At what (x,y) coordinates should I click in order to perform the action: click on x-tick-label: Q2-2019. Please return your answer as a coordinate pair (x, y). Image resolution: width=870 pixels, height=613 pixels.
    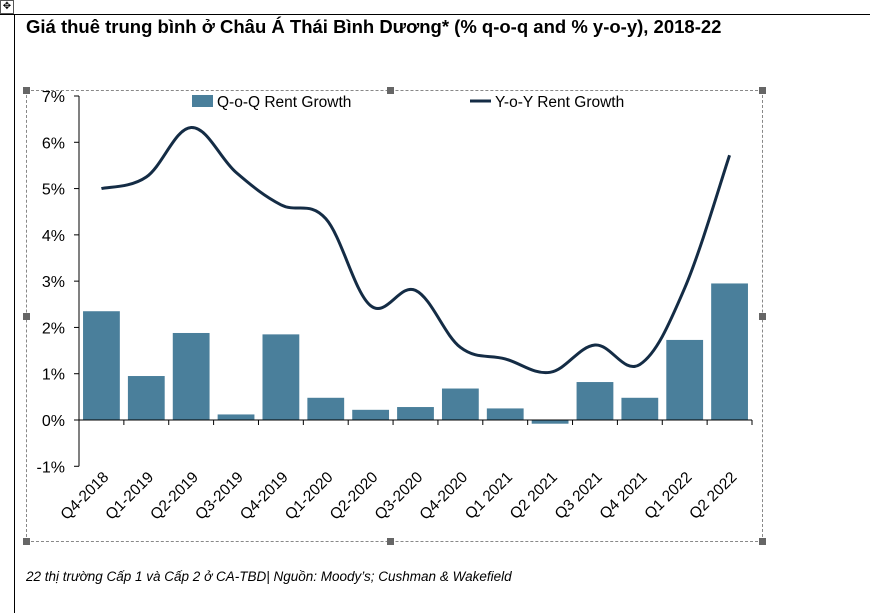
    Looking at the image, I should click on (174, 496).